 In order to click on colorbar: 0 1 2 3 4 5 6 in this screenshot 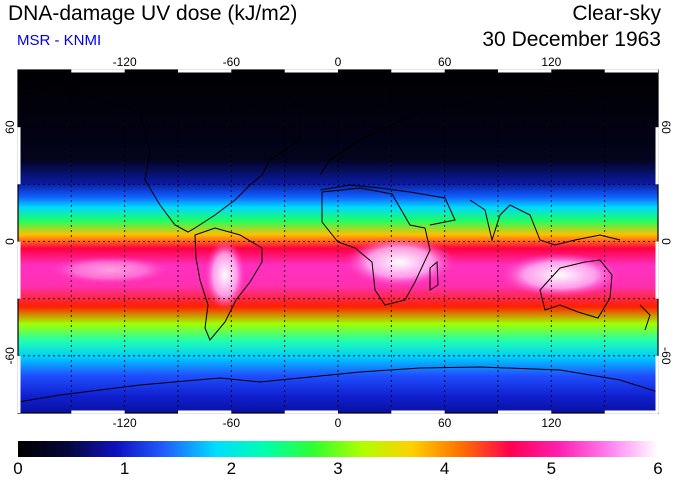, I will do `click(338, 459)`.